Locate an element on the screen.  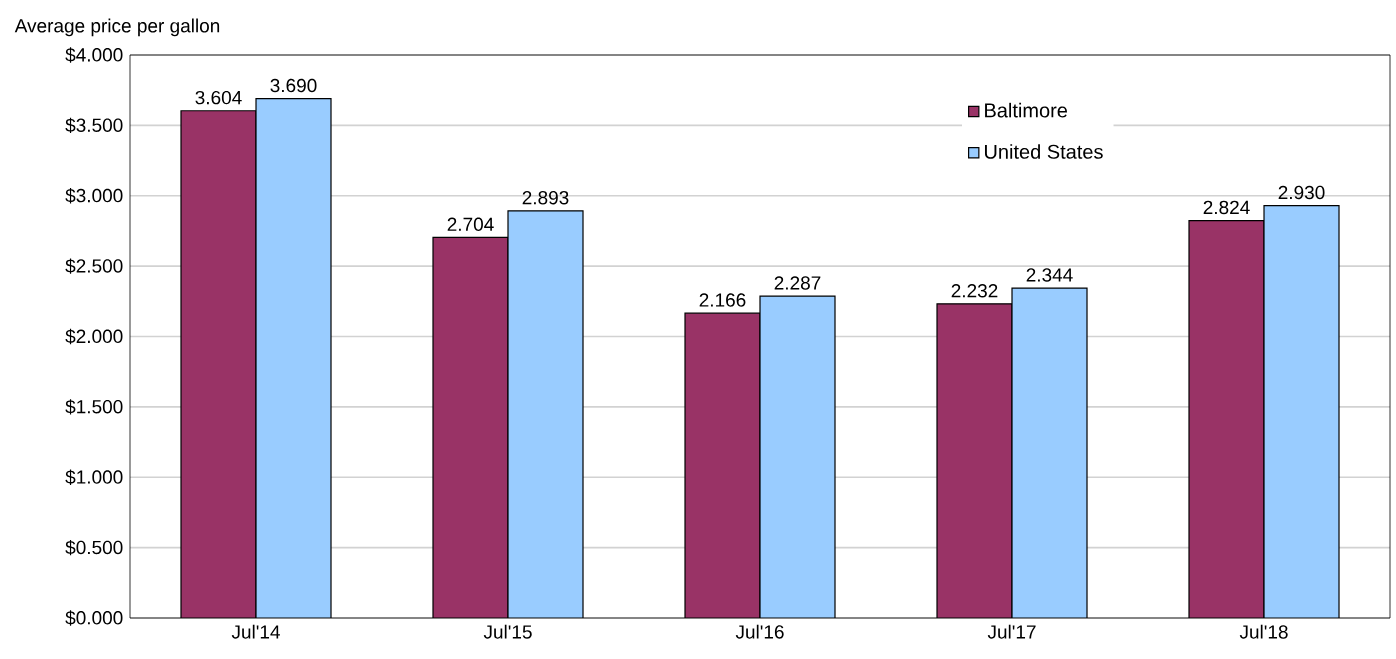
data-label: 2.893 is located at coordinates (545, 197).